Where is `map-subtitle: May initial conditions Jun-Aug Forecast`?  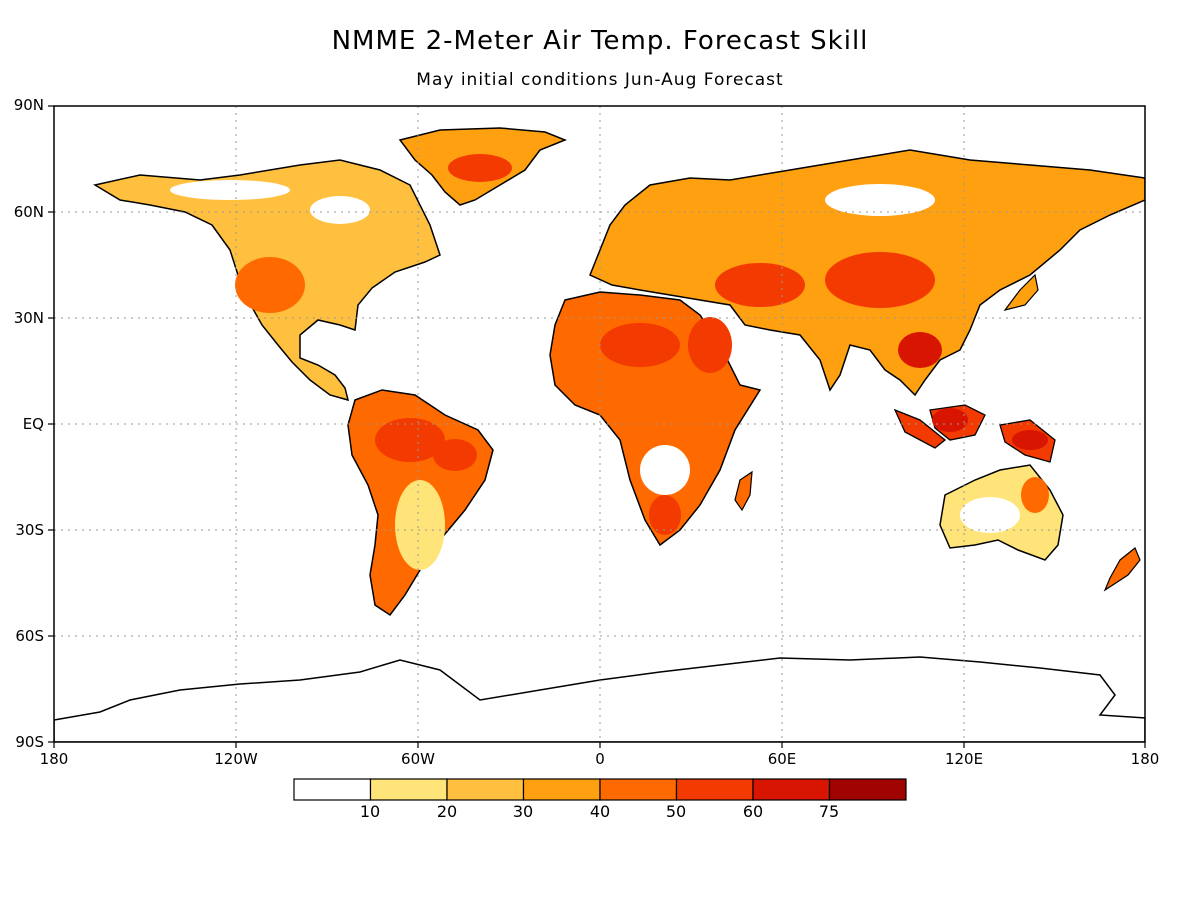
map-subtitle: May initial conditions Jun-Aug Forecast is located at coordinates (600, 80).